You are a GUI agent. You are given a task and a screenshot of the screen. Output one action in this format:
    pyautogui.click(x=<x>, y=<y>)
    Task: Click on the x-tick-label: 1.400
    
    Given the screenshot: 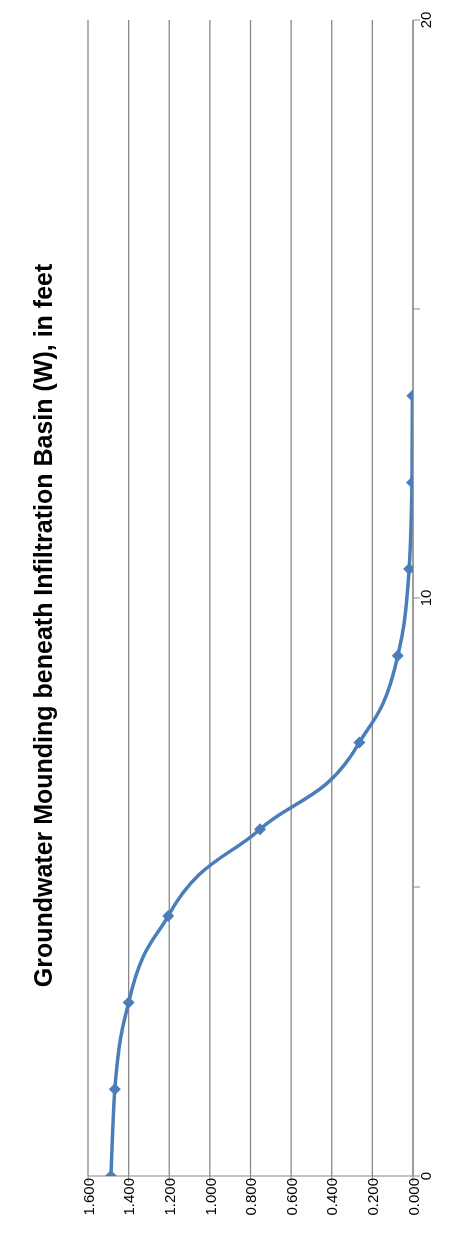 What is the action you would take?
    pyautogui.click(x=129, y=1197)
    